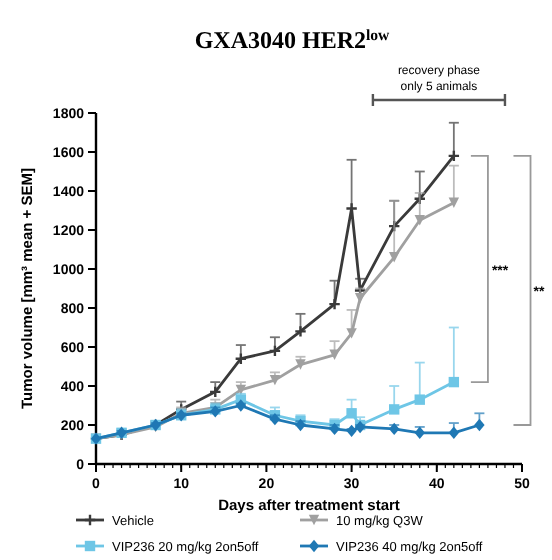 The image size is (552, 560). What do you see at coordinates (292, 39) in the screenshot?
I see `chart-title: GXA3040 HER2$^{low}$` at bounding box center [292, 39].